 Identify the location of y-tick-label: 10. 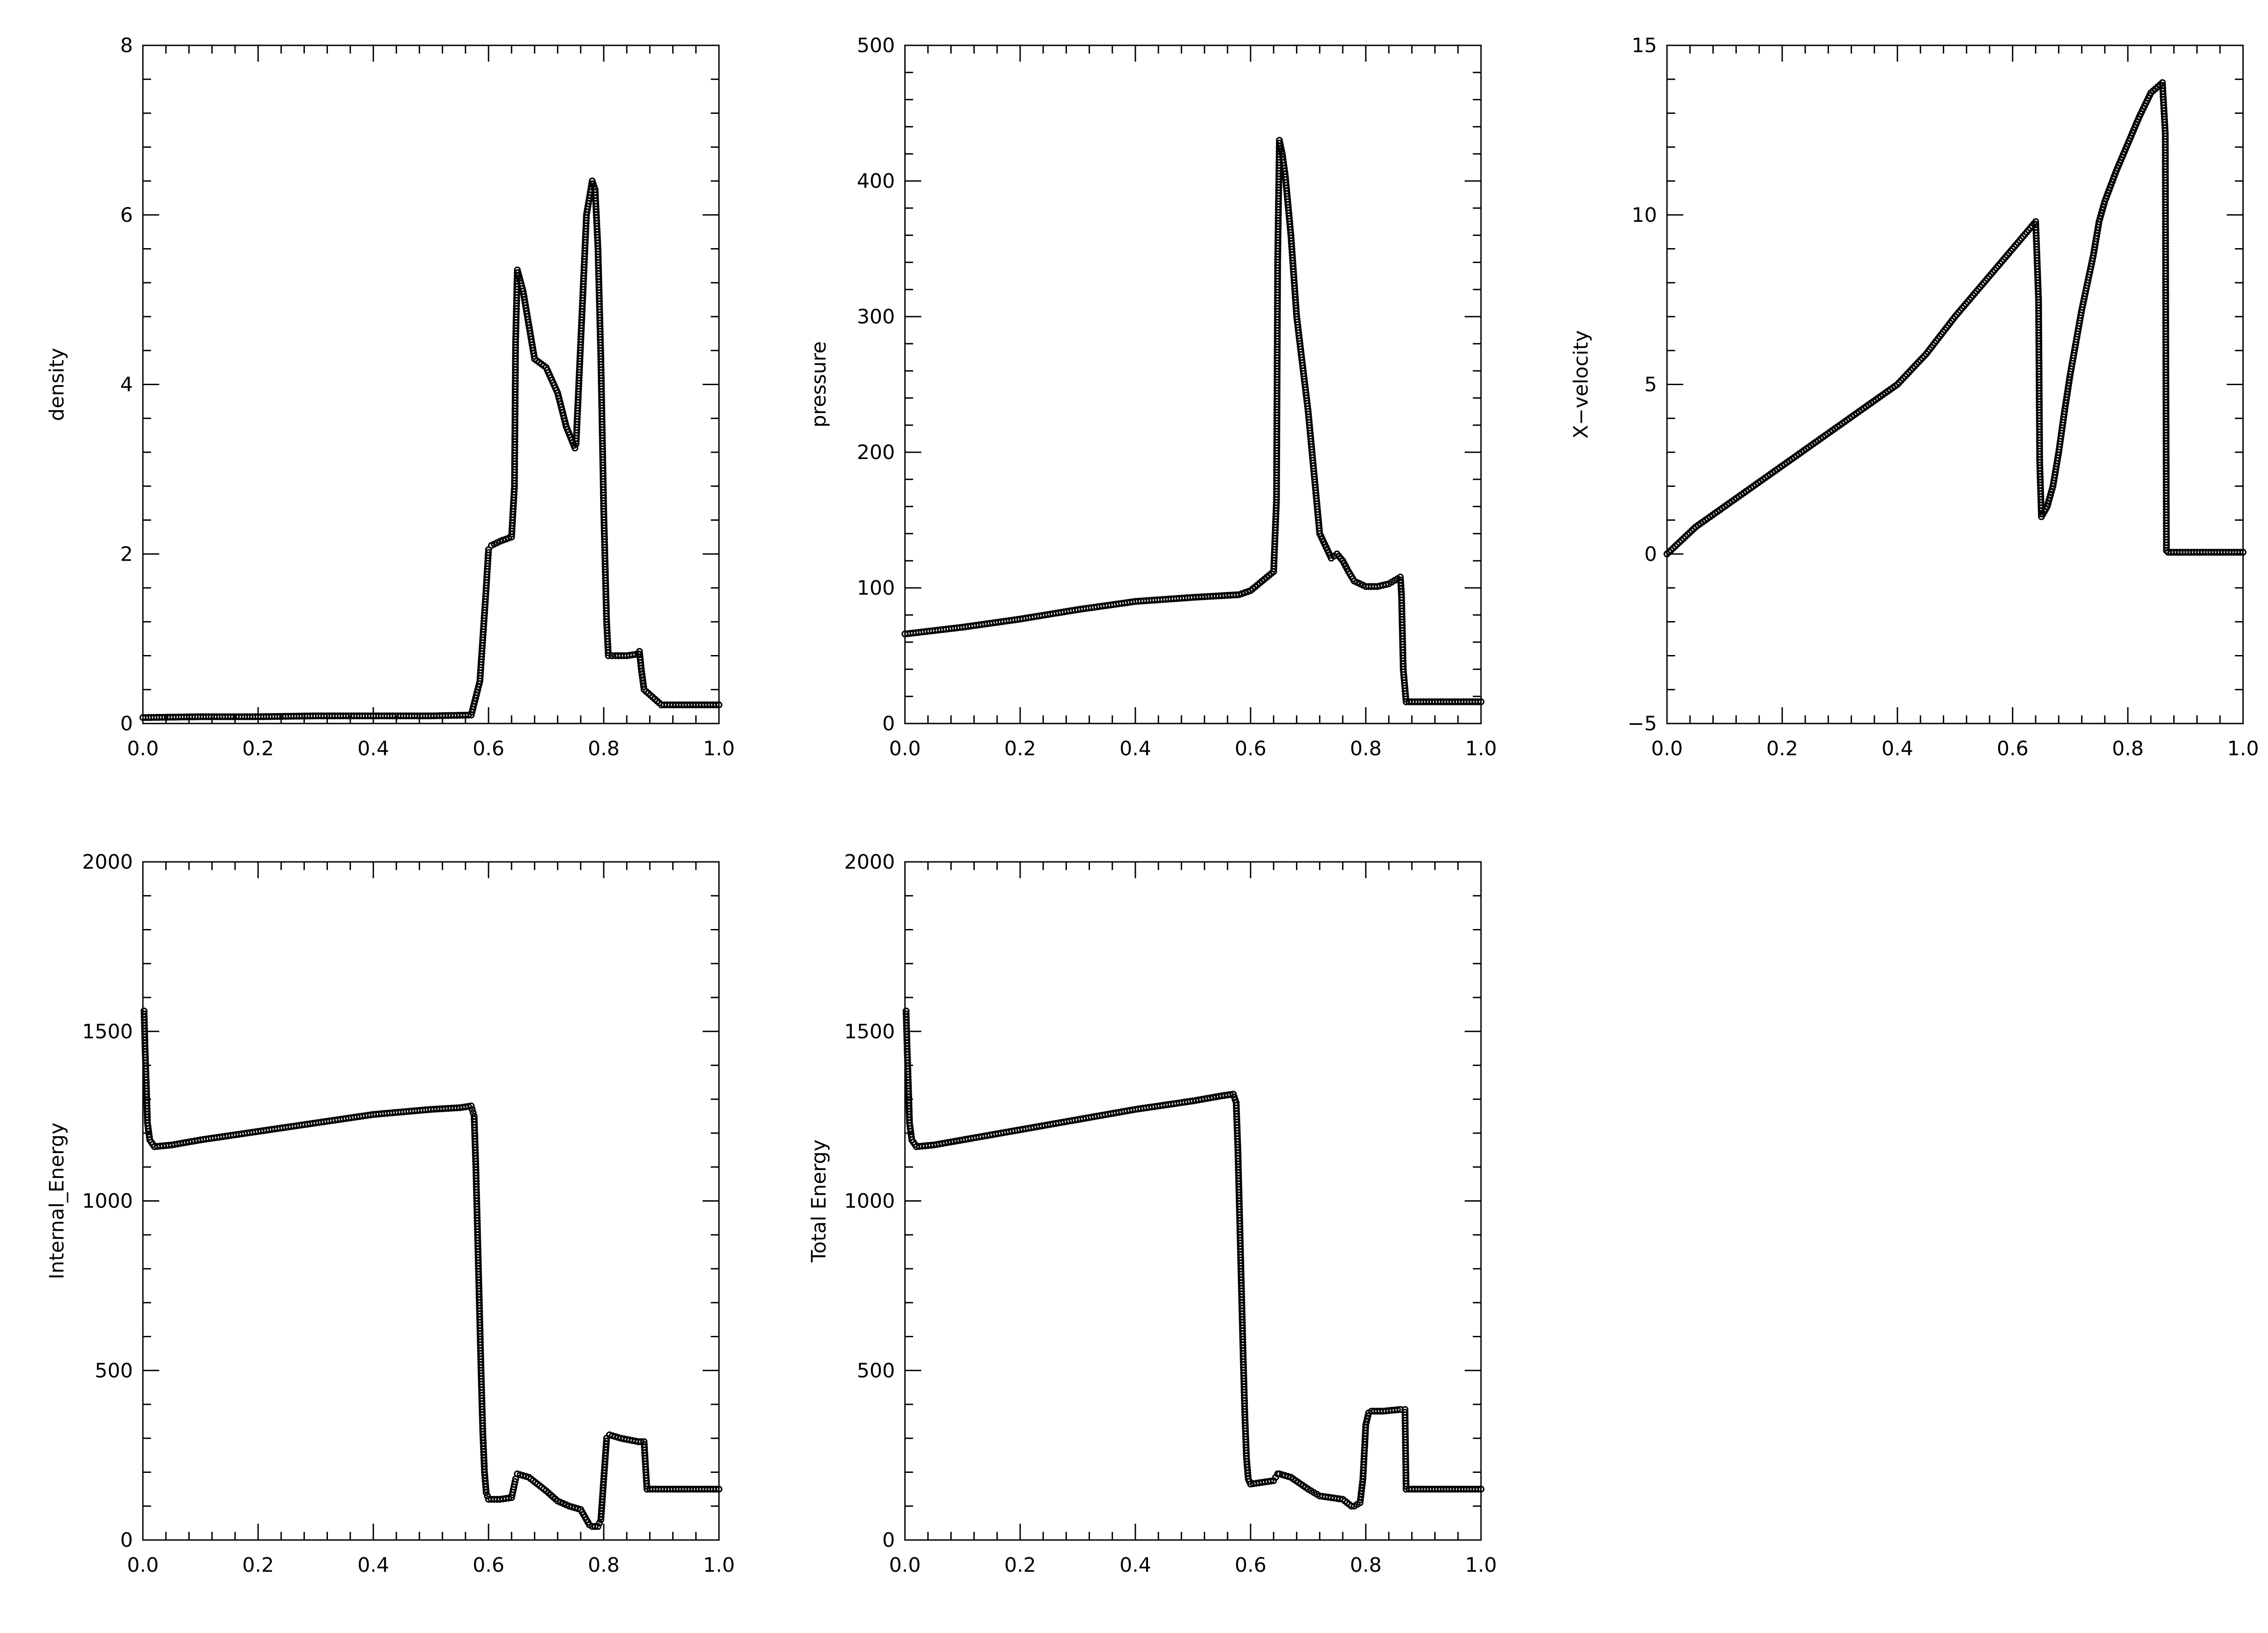
(1645, 215).